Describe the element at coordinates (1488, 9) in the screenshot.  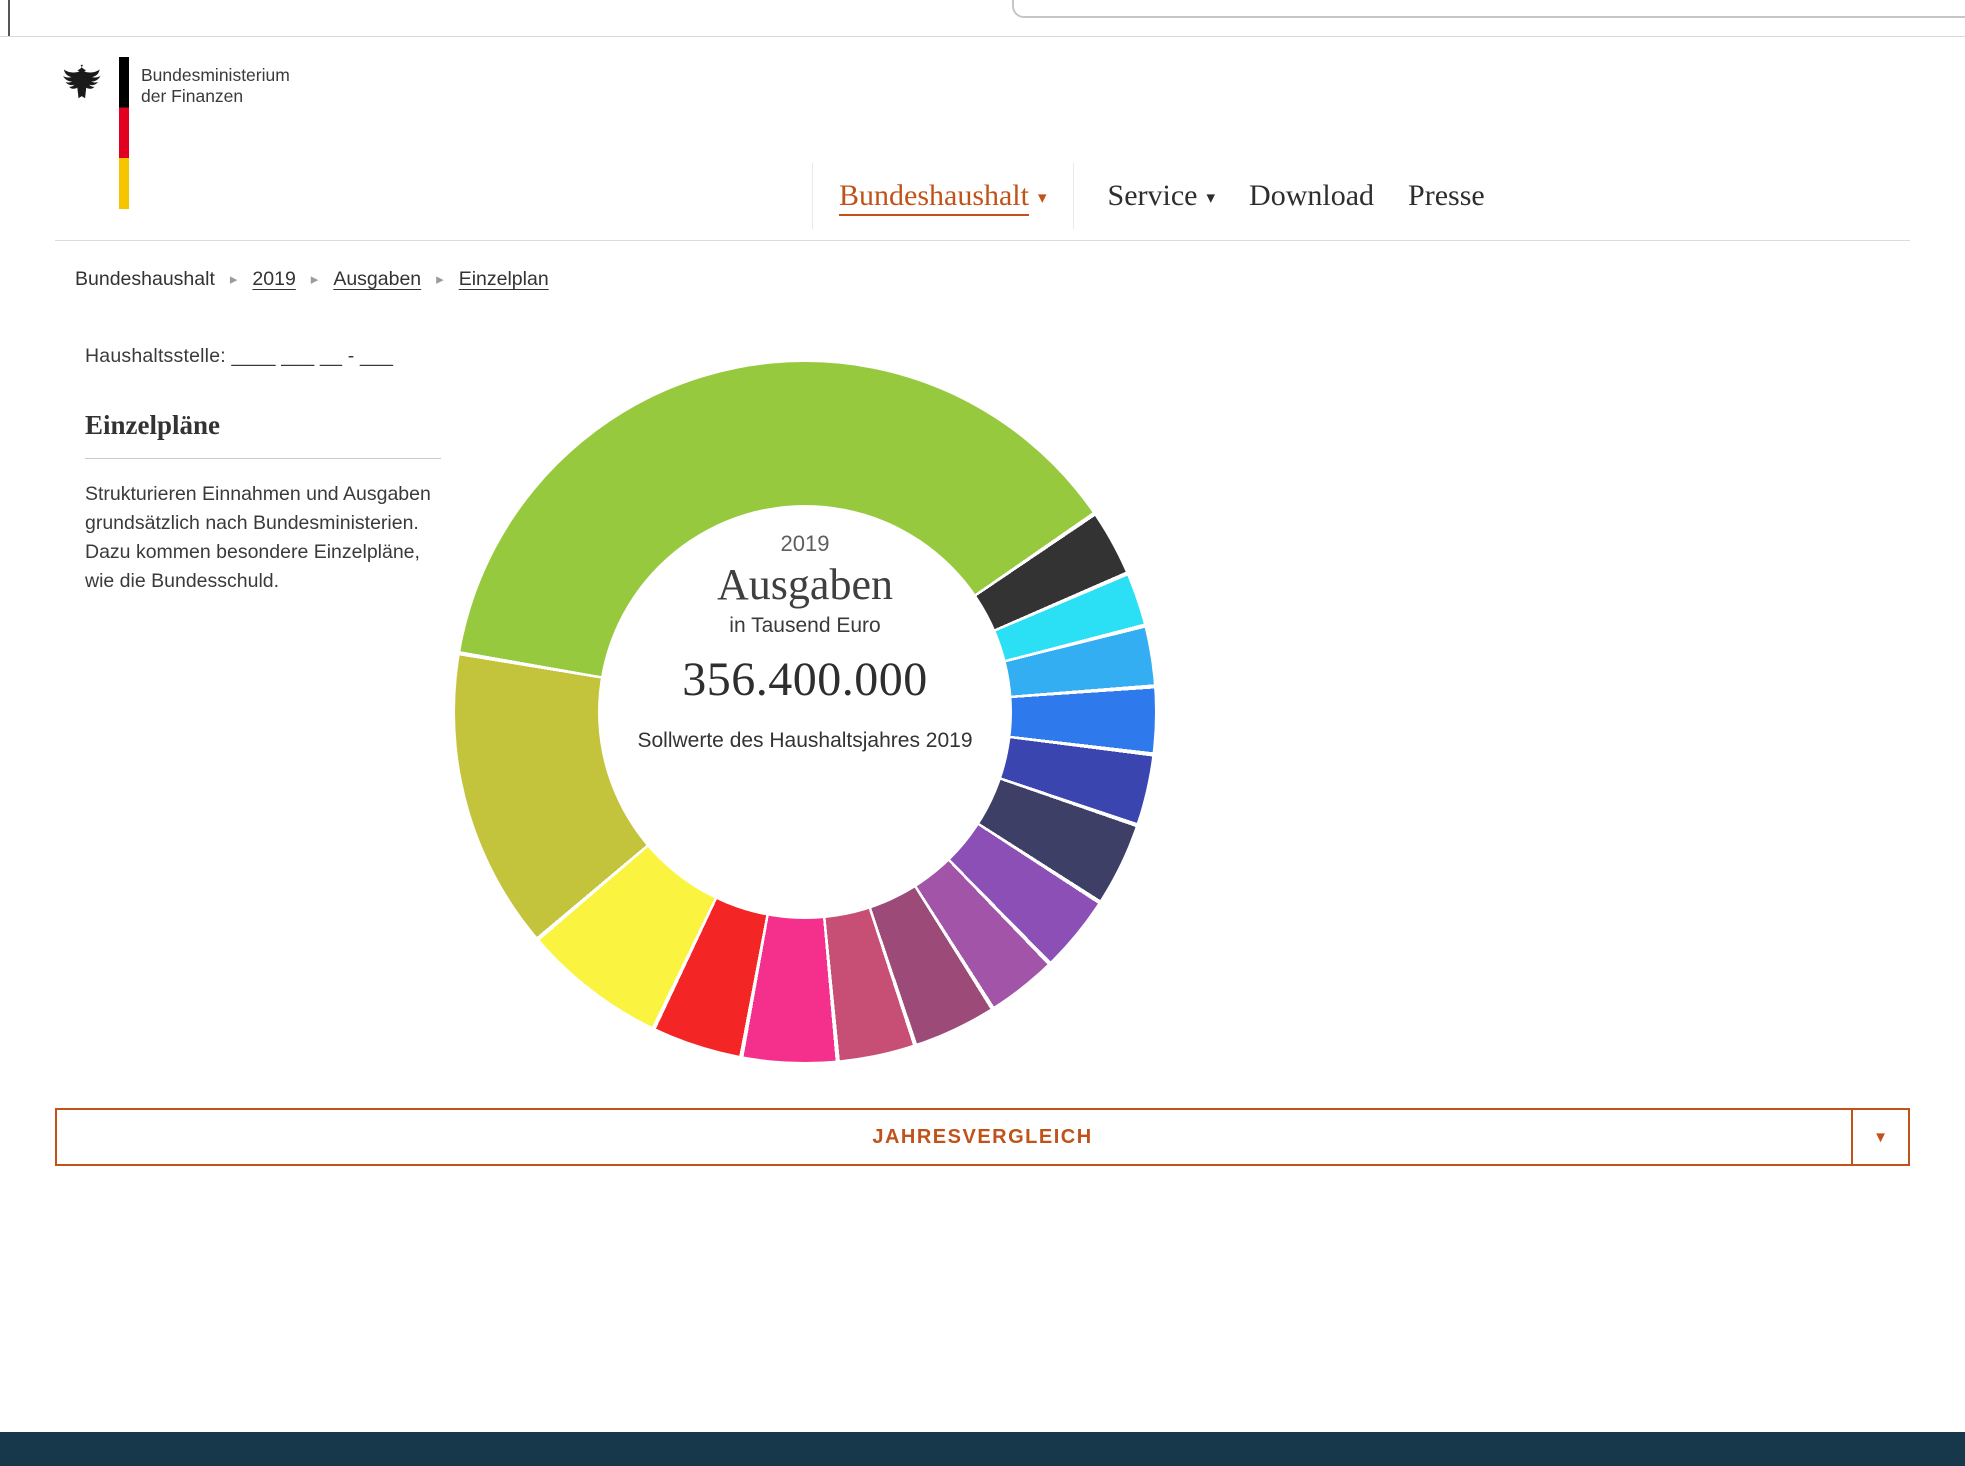
I see `search-input` at that location.